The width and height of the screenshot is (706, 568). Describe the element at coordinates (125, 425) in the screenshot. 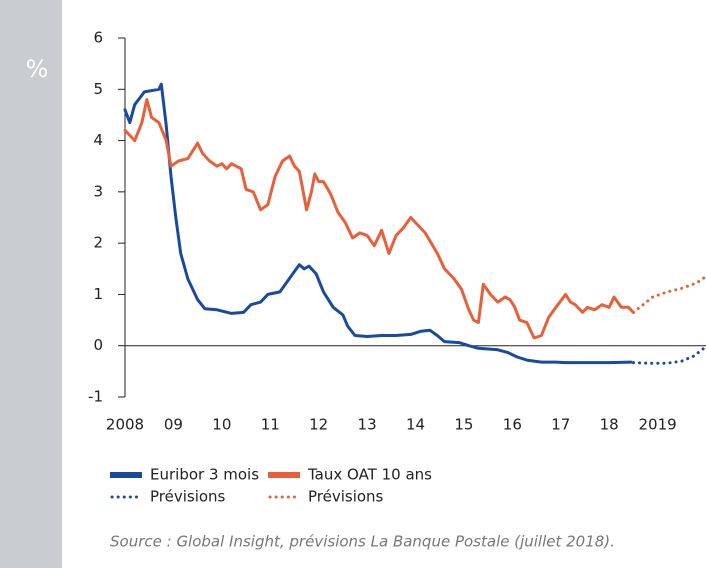

I see `x-tick-label: 2008` at that location.